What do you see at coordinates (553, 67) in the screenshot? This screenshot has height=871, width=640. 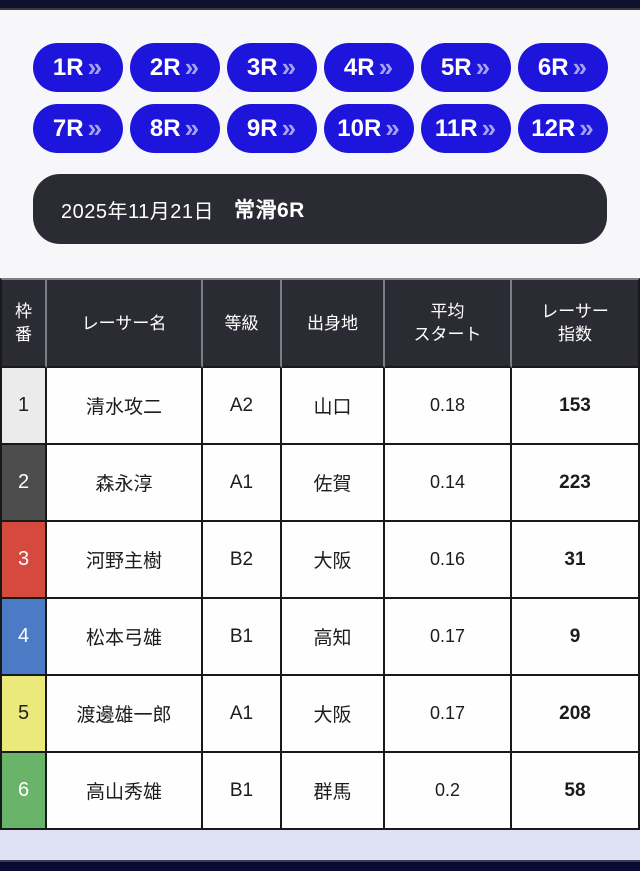 I see `race-button-label: 6R` at bounding box center [553, 67].